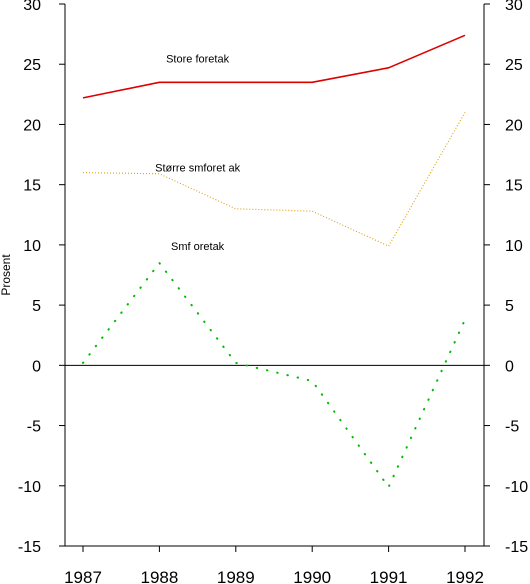  Describe the element at coordinates (514, 65) in the screenshot. I see `y-tick-label-right: 25` at that location.